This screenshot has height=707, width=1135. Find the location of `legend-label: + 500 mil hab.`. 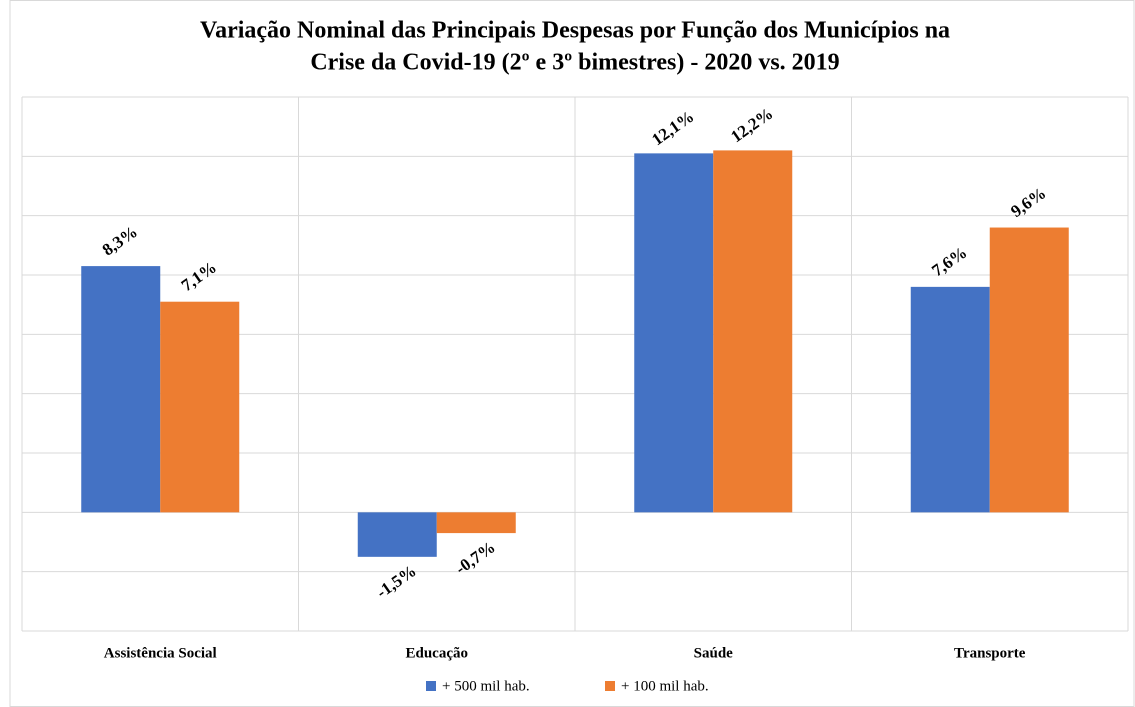

legend-label: + 500 mil hab. is located at coordinates (486, 686).